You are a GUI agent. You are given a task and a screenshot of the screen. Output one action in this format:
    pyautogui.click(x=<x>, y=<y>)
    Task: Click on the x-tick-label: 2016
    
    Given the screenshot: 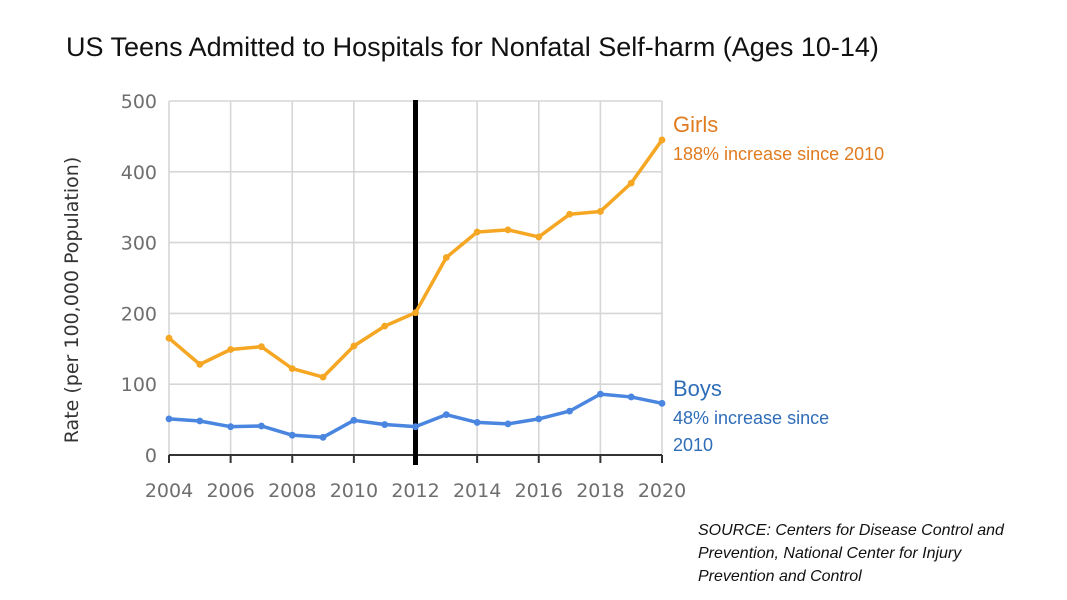 What is the action you would take?
    pyautogui.click(x=539, y=491)
    